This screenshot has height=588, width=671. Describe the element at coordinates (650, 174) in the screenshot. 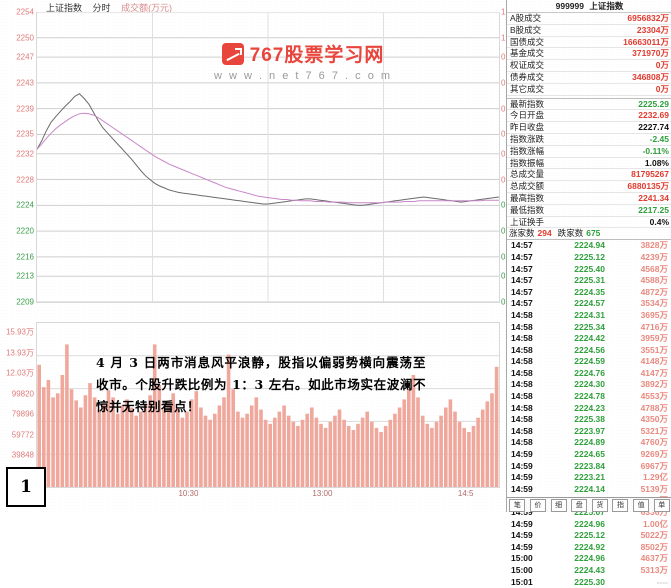

I see `quote-value: 81795267` at that location.